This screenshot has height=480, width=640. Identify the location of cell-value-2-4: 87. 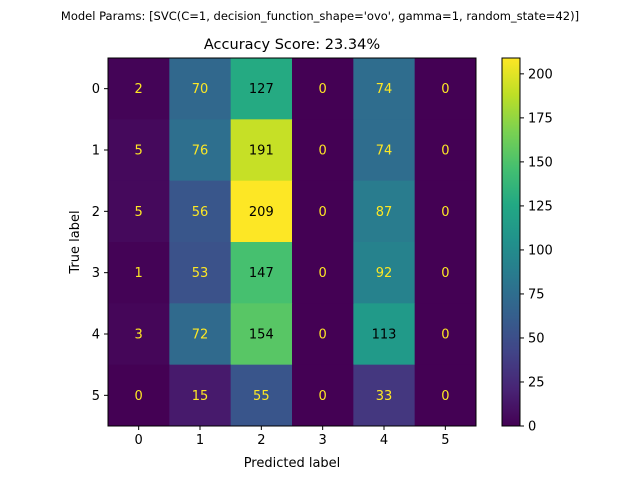
(384, 212).